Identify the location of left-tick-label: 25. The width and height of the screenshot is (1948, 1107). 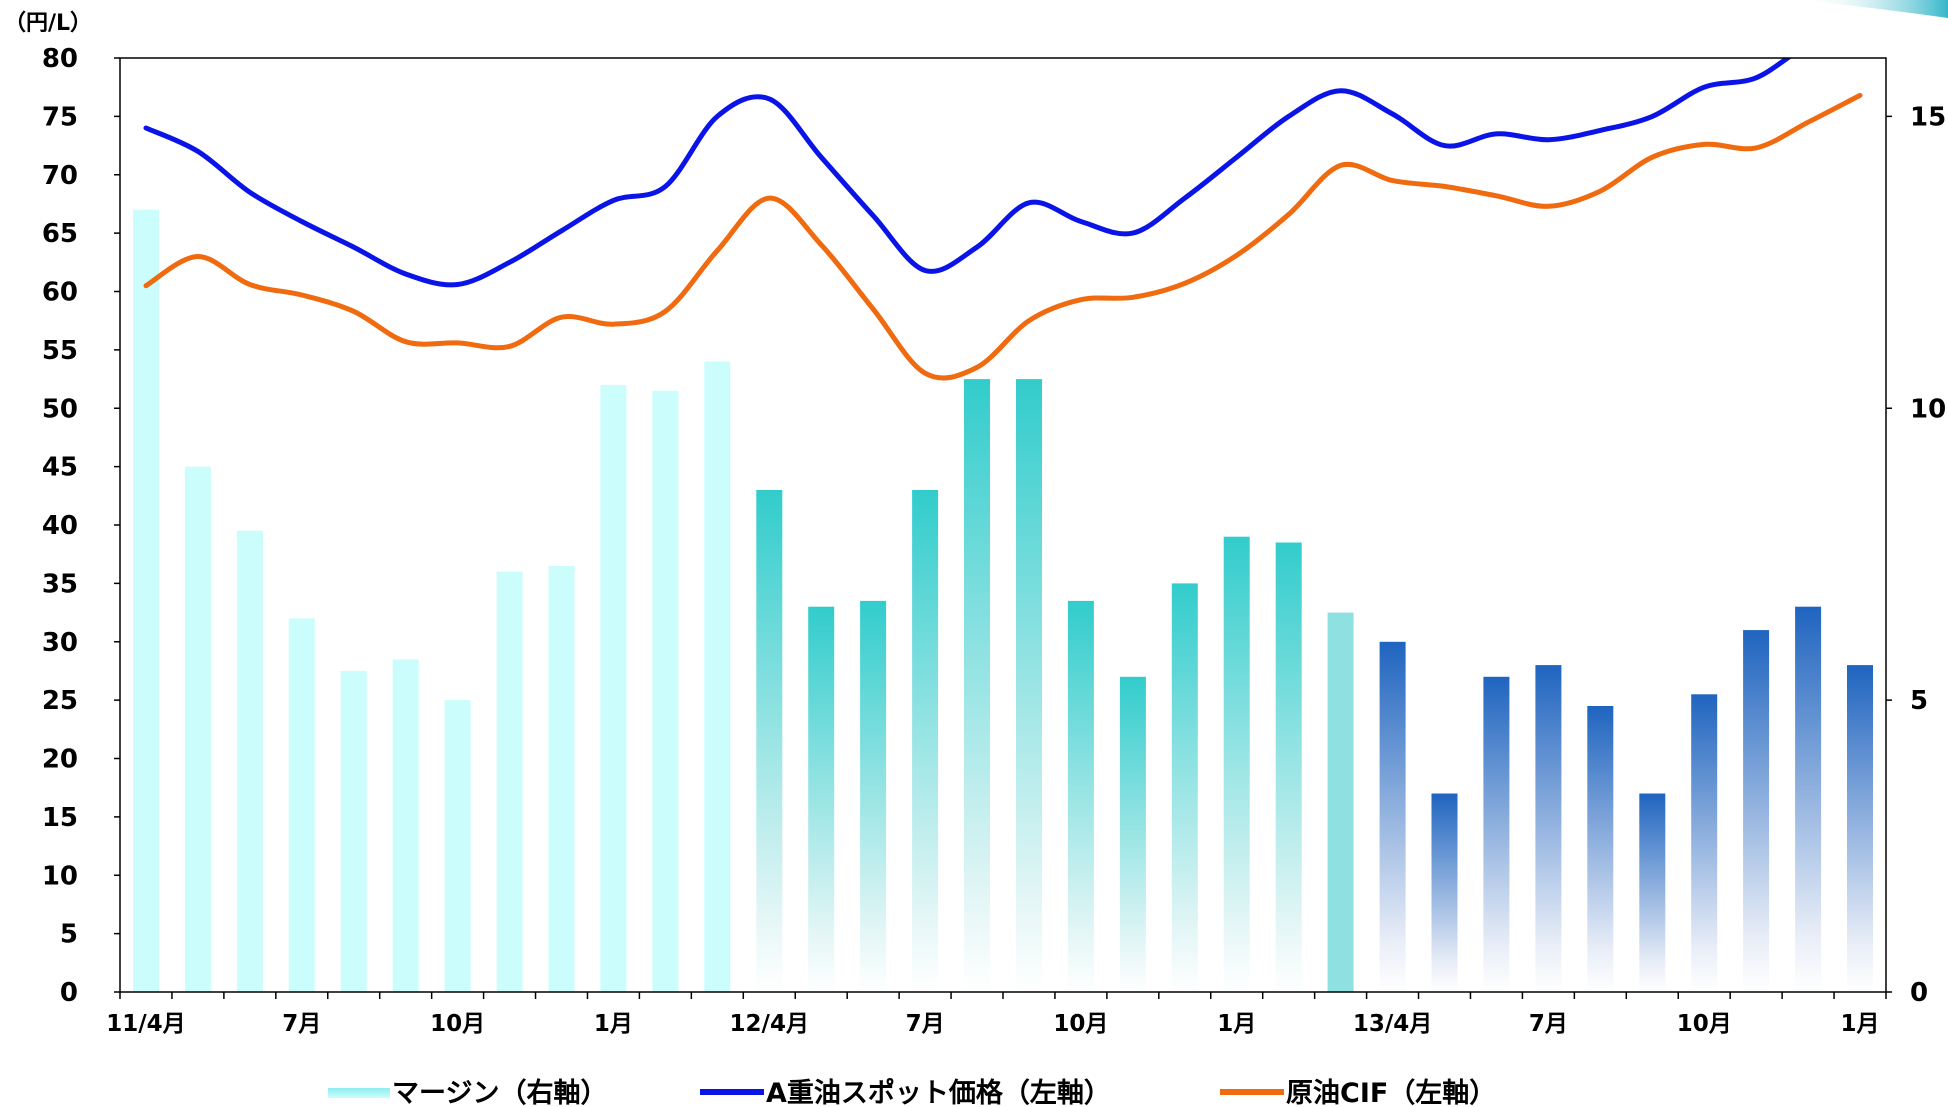
(60, 701).